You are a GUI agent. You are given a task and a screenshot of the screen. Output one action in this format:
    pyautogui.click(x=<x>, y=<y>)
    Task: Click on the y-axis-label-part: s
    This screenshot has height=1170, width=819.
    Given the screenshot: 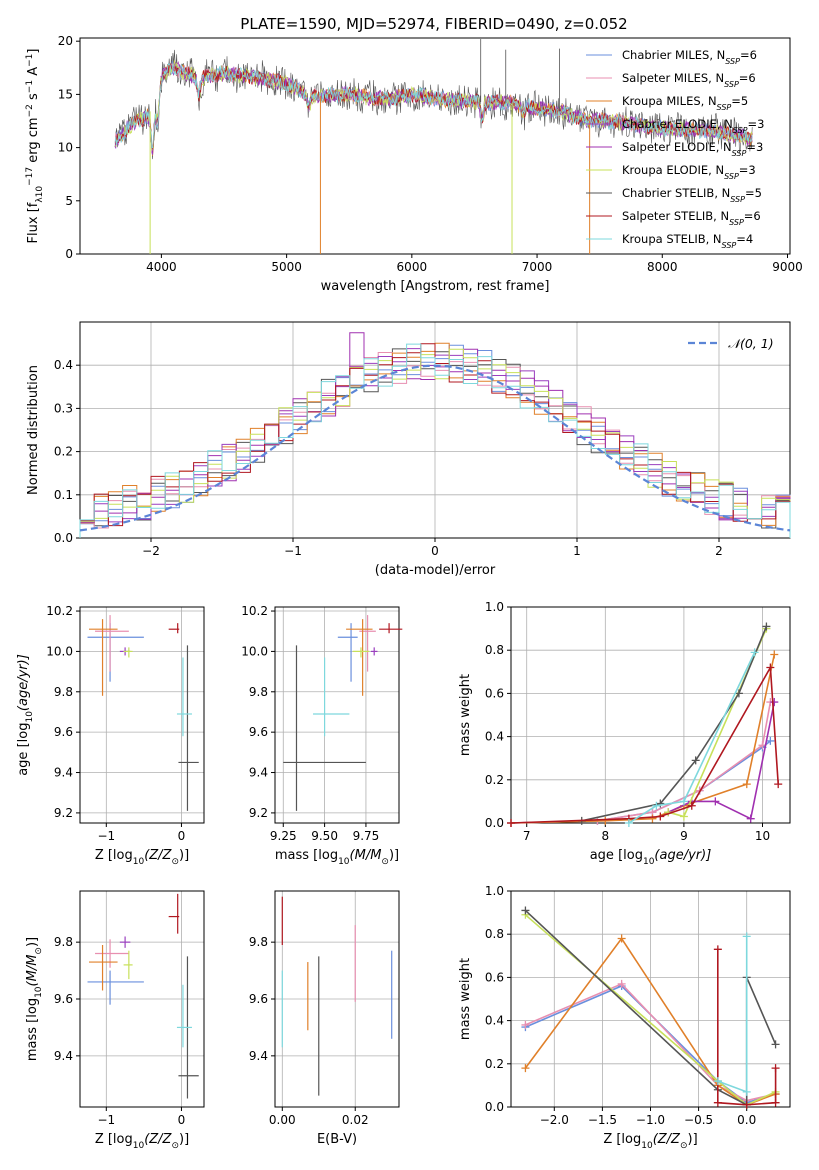 What is the action you would take?
    pyautogui.click(x=33, y=98)
    